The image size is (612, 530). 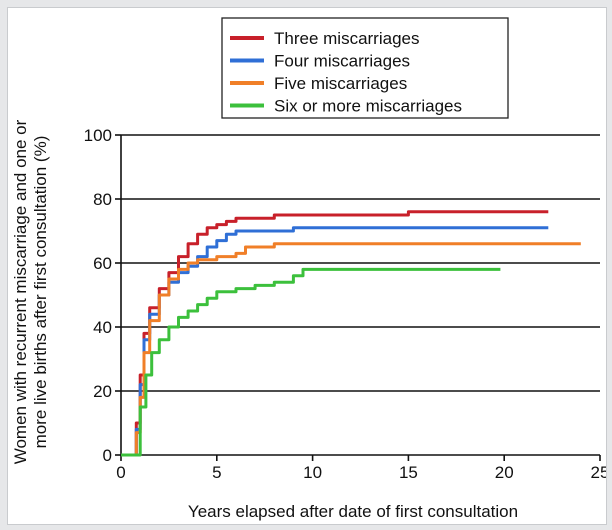 I want to click on y-tick-label-60: 60, so click(x=102, y=263).